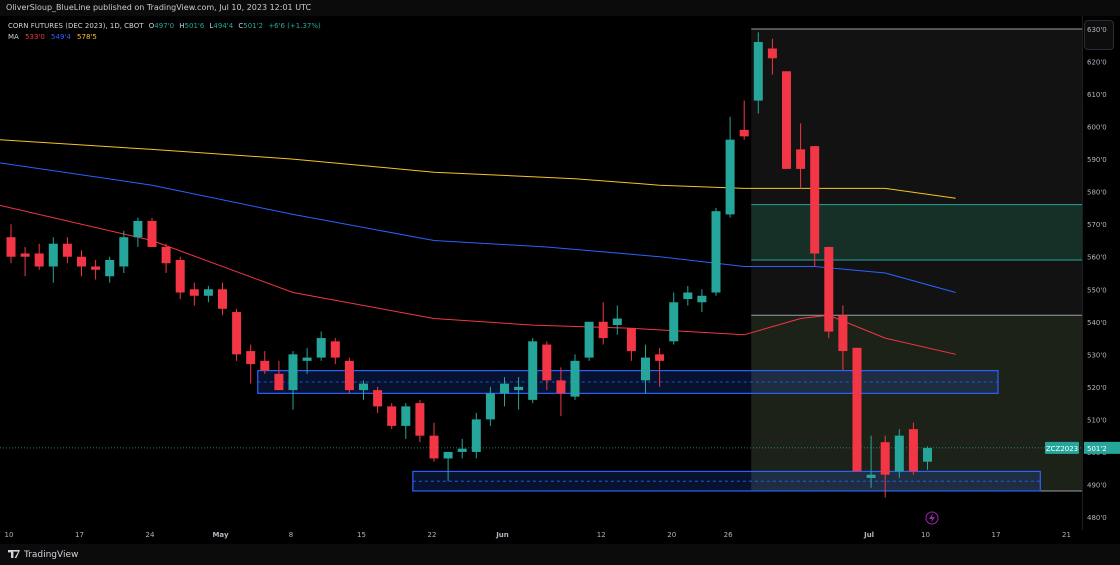 Image resolution: width=1120 pixels, height=565 pixels. I want to click on lightning-circle, so click(932, 518).